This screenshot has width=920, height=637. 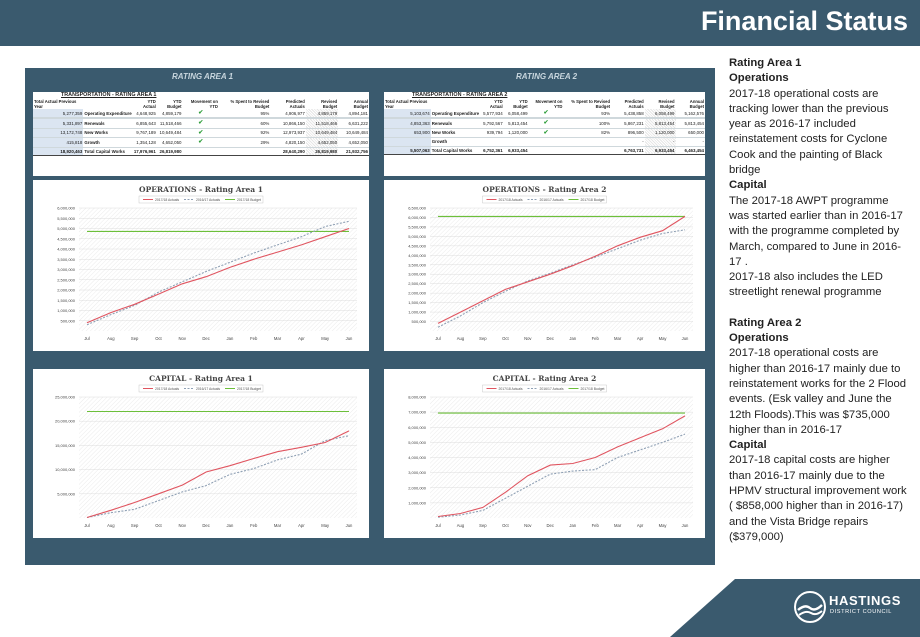 What do you see at coordinates (144, 123) in the screenshot?
I see `table-cell-ytd-actual: 6,855,643` at bounding box center [144, 123].